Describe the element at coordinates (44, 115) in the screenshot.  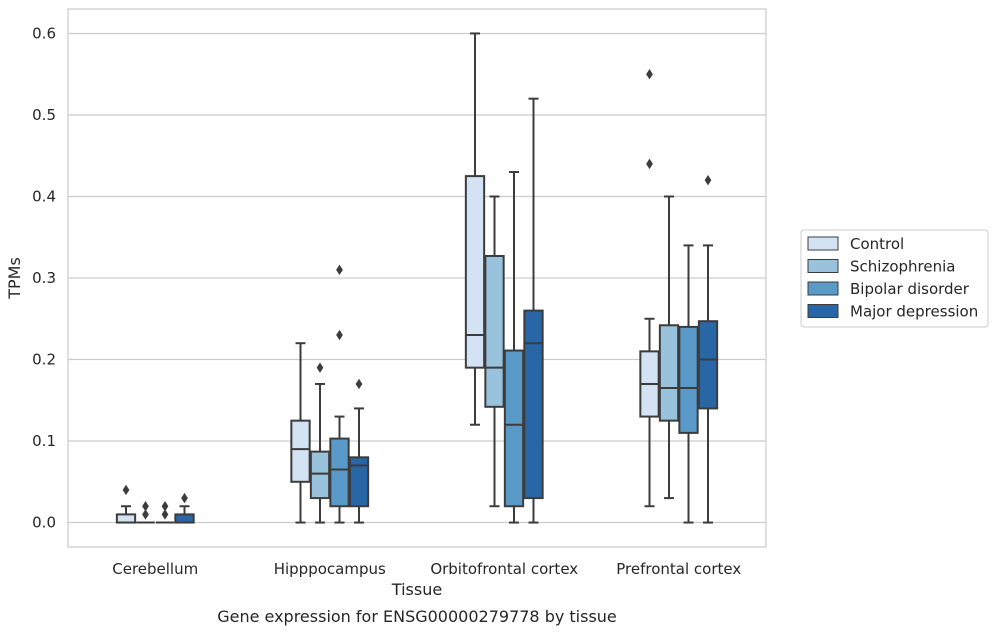
I see `y-tick-label: 0.5` at that location.